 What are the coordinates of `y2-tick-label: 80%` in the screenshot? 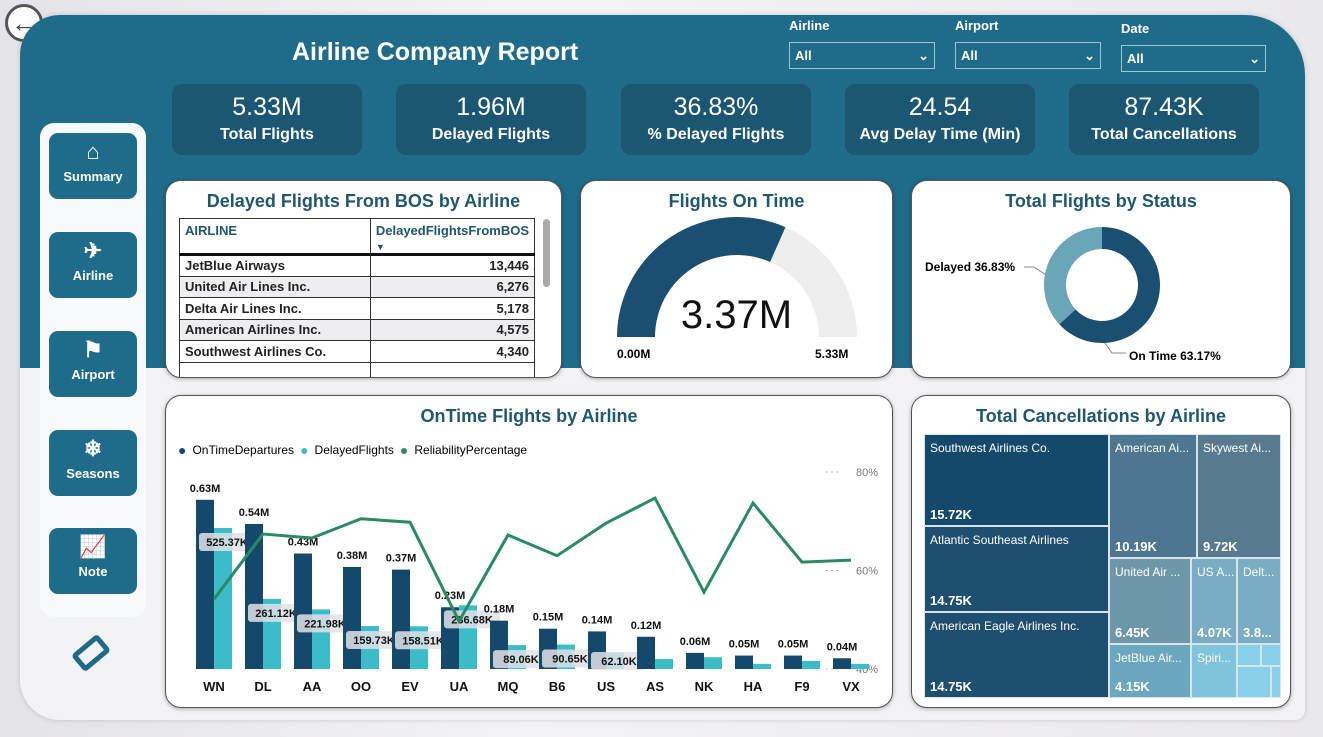 It's located at (867, 473).